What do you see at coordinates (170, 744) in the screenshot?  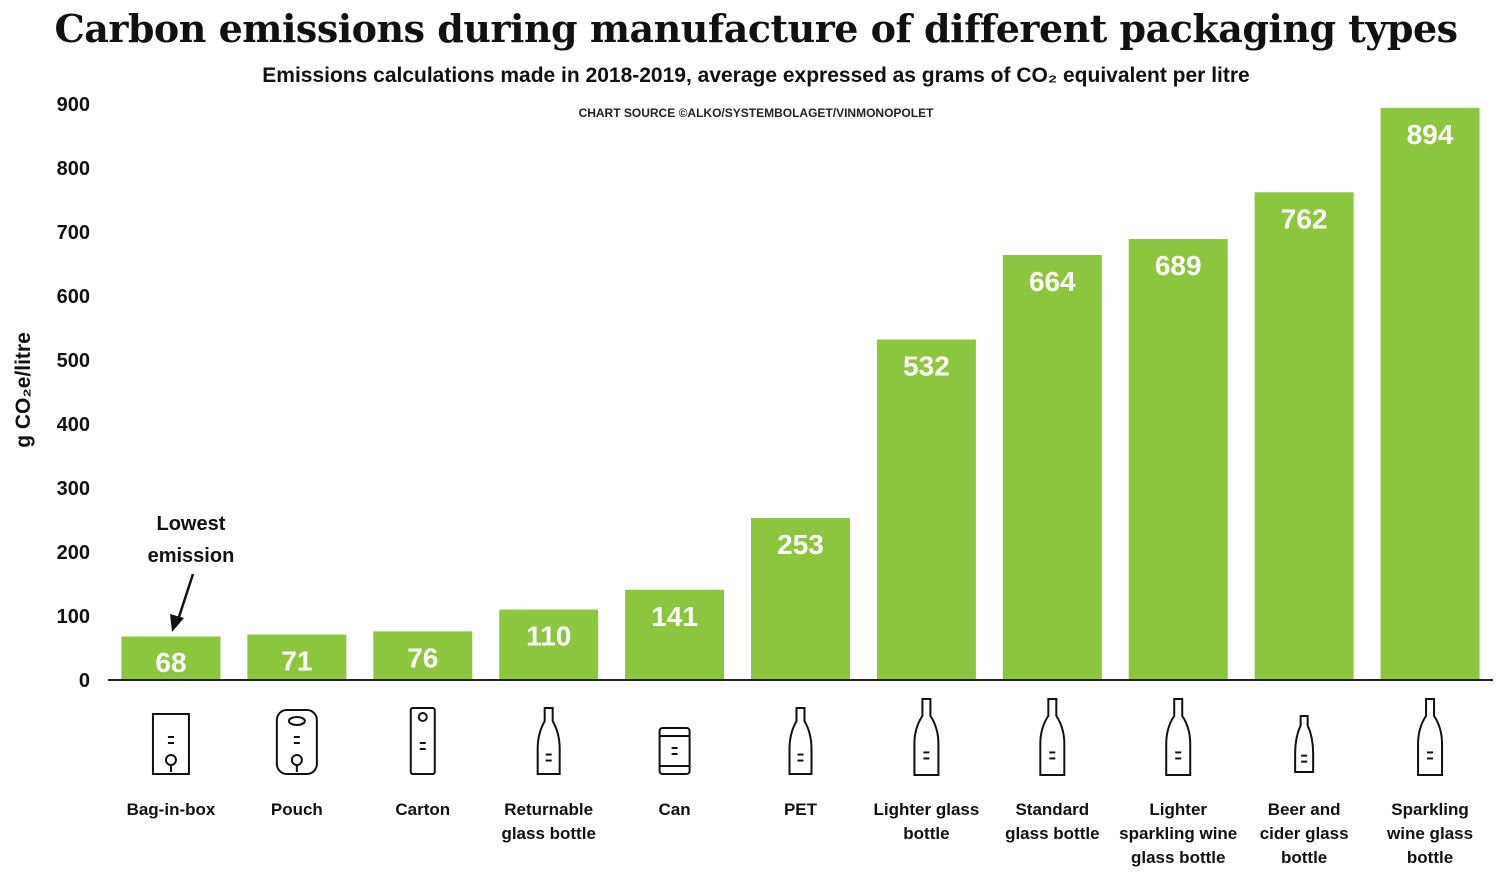 I see `bag-in-box-icon` at bounding box center [170, 744].